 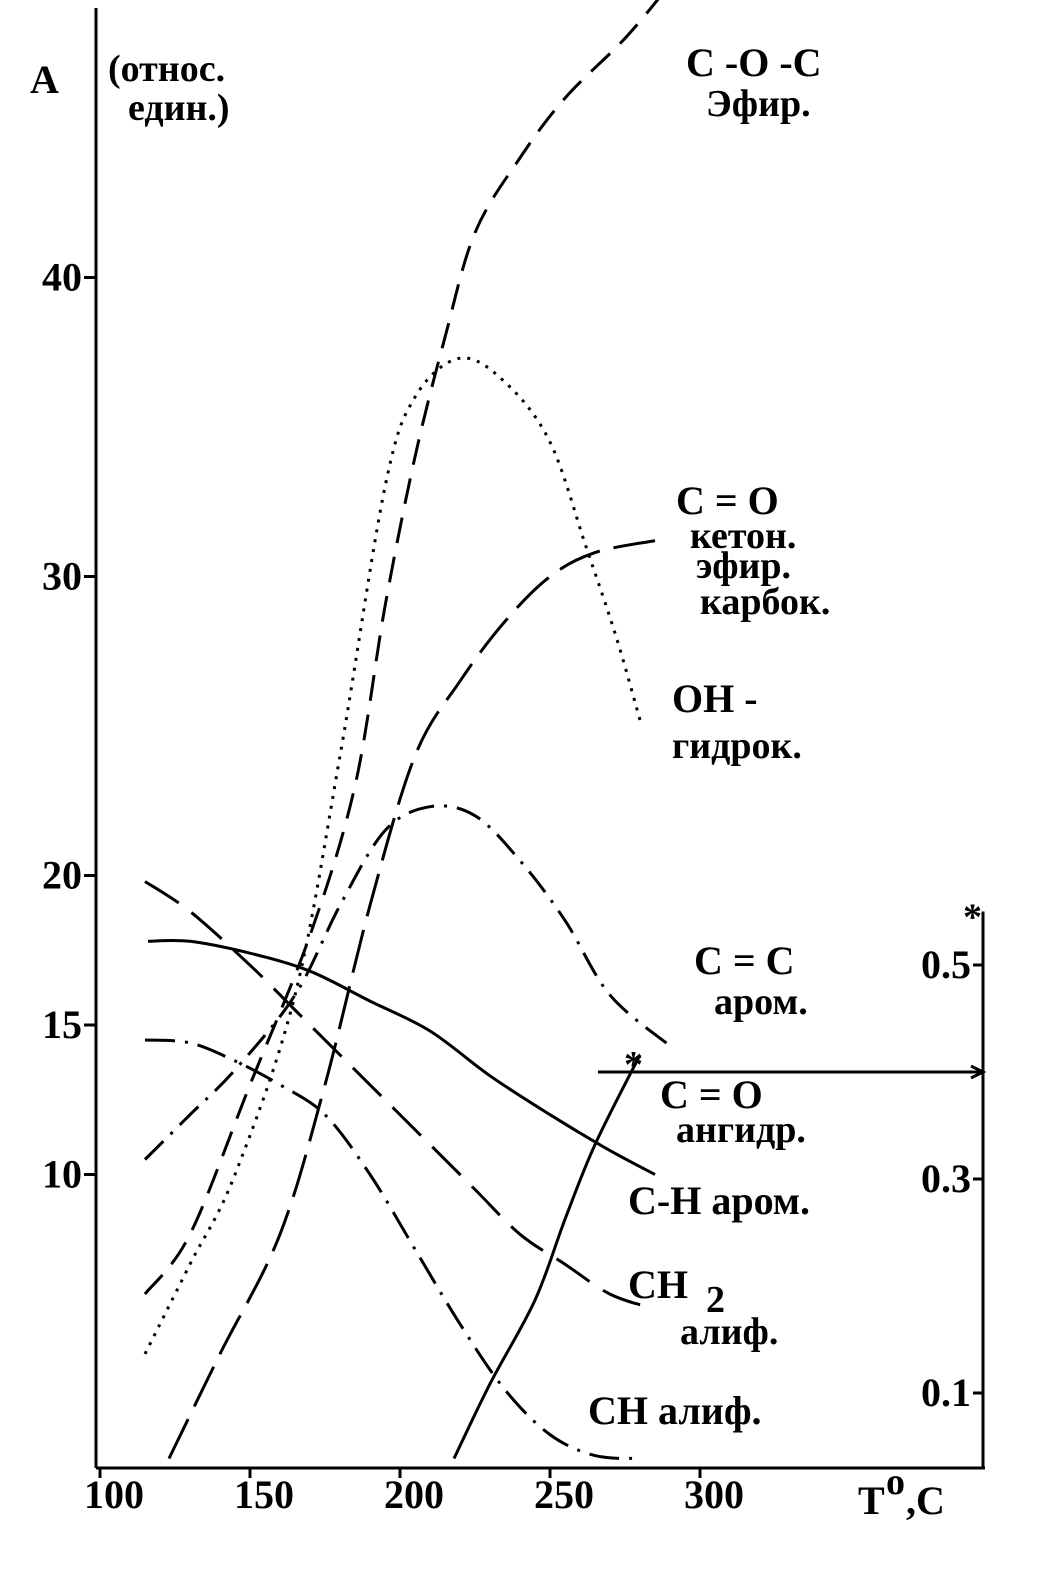 What do you see at coordinates (547, 1257) in the screenshot?
I see `series-line-co-anhydride` at bounding box center [547, 1257].